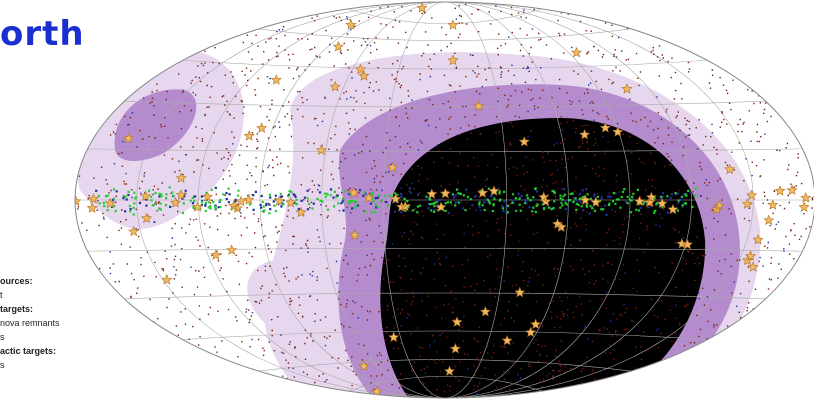 This screenshot has width=814, height=403. I want to click on legend-text: actic targets:, so click(28, 351).